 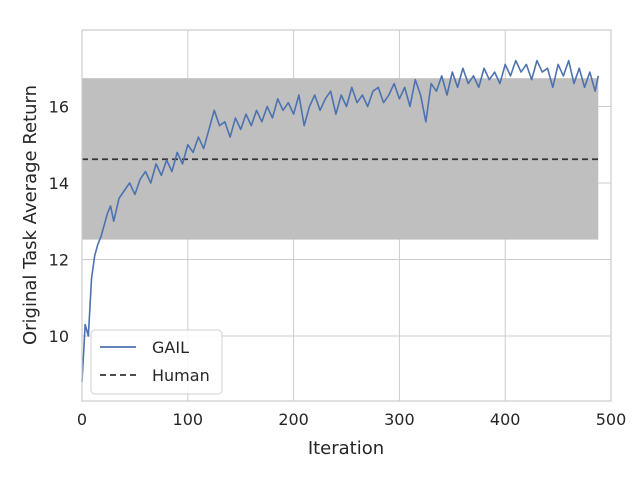 What do you see at coordinates (59, 183) in the screenshot?
I see `y-tick-label: 14` at bounding box center [59, 183].